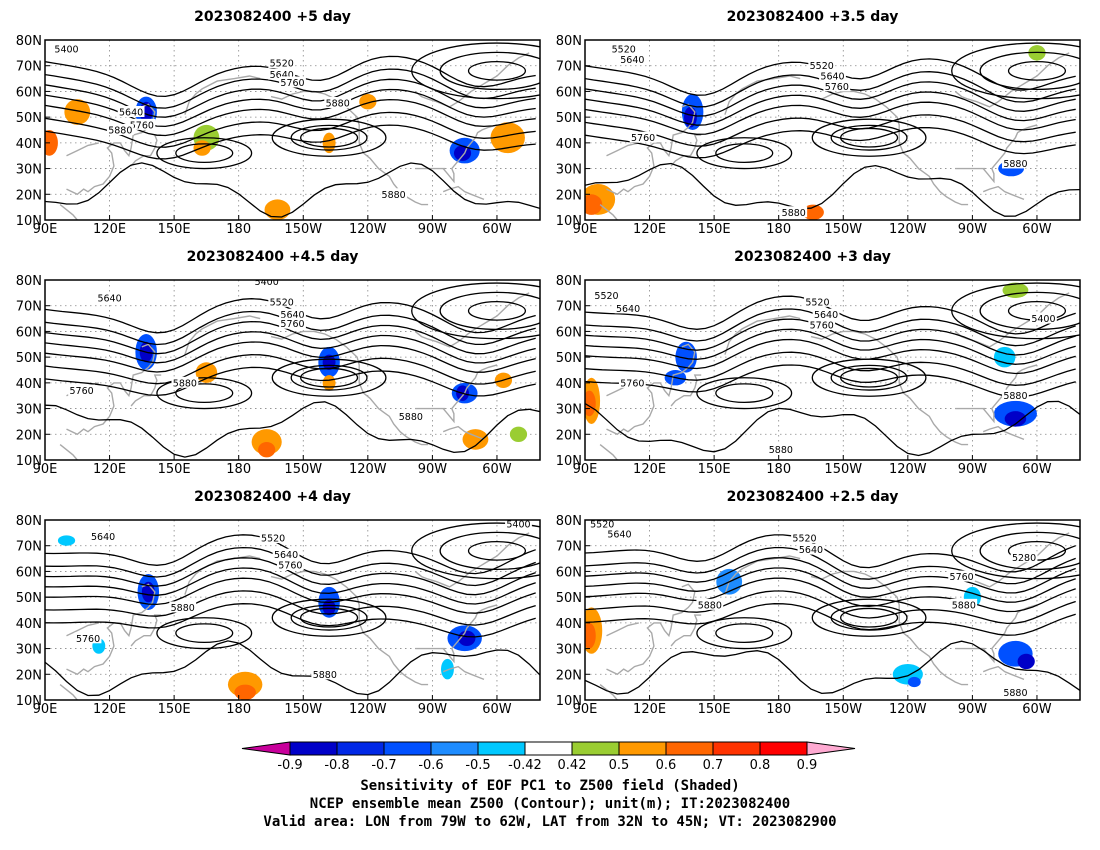 The height and width of the screenshot is (850, 1100). What do you see at coordinates (713, 765) in the screenshot?
I see `colorbar-tick-label: 0.7` at bounding box center [713, 765].